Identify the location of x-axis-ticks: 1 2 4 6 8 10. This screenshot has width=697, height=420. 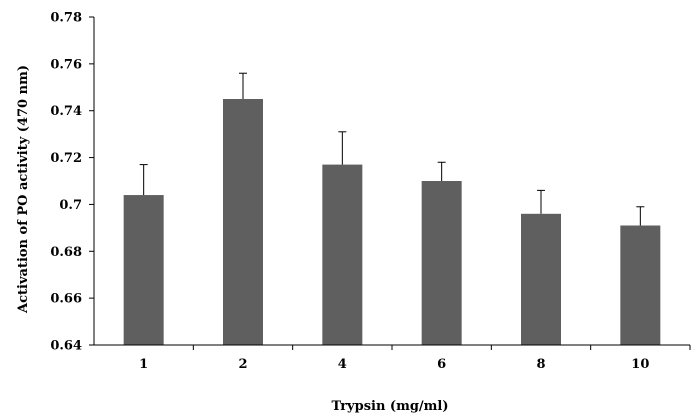
(415, 358).